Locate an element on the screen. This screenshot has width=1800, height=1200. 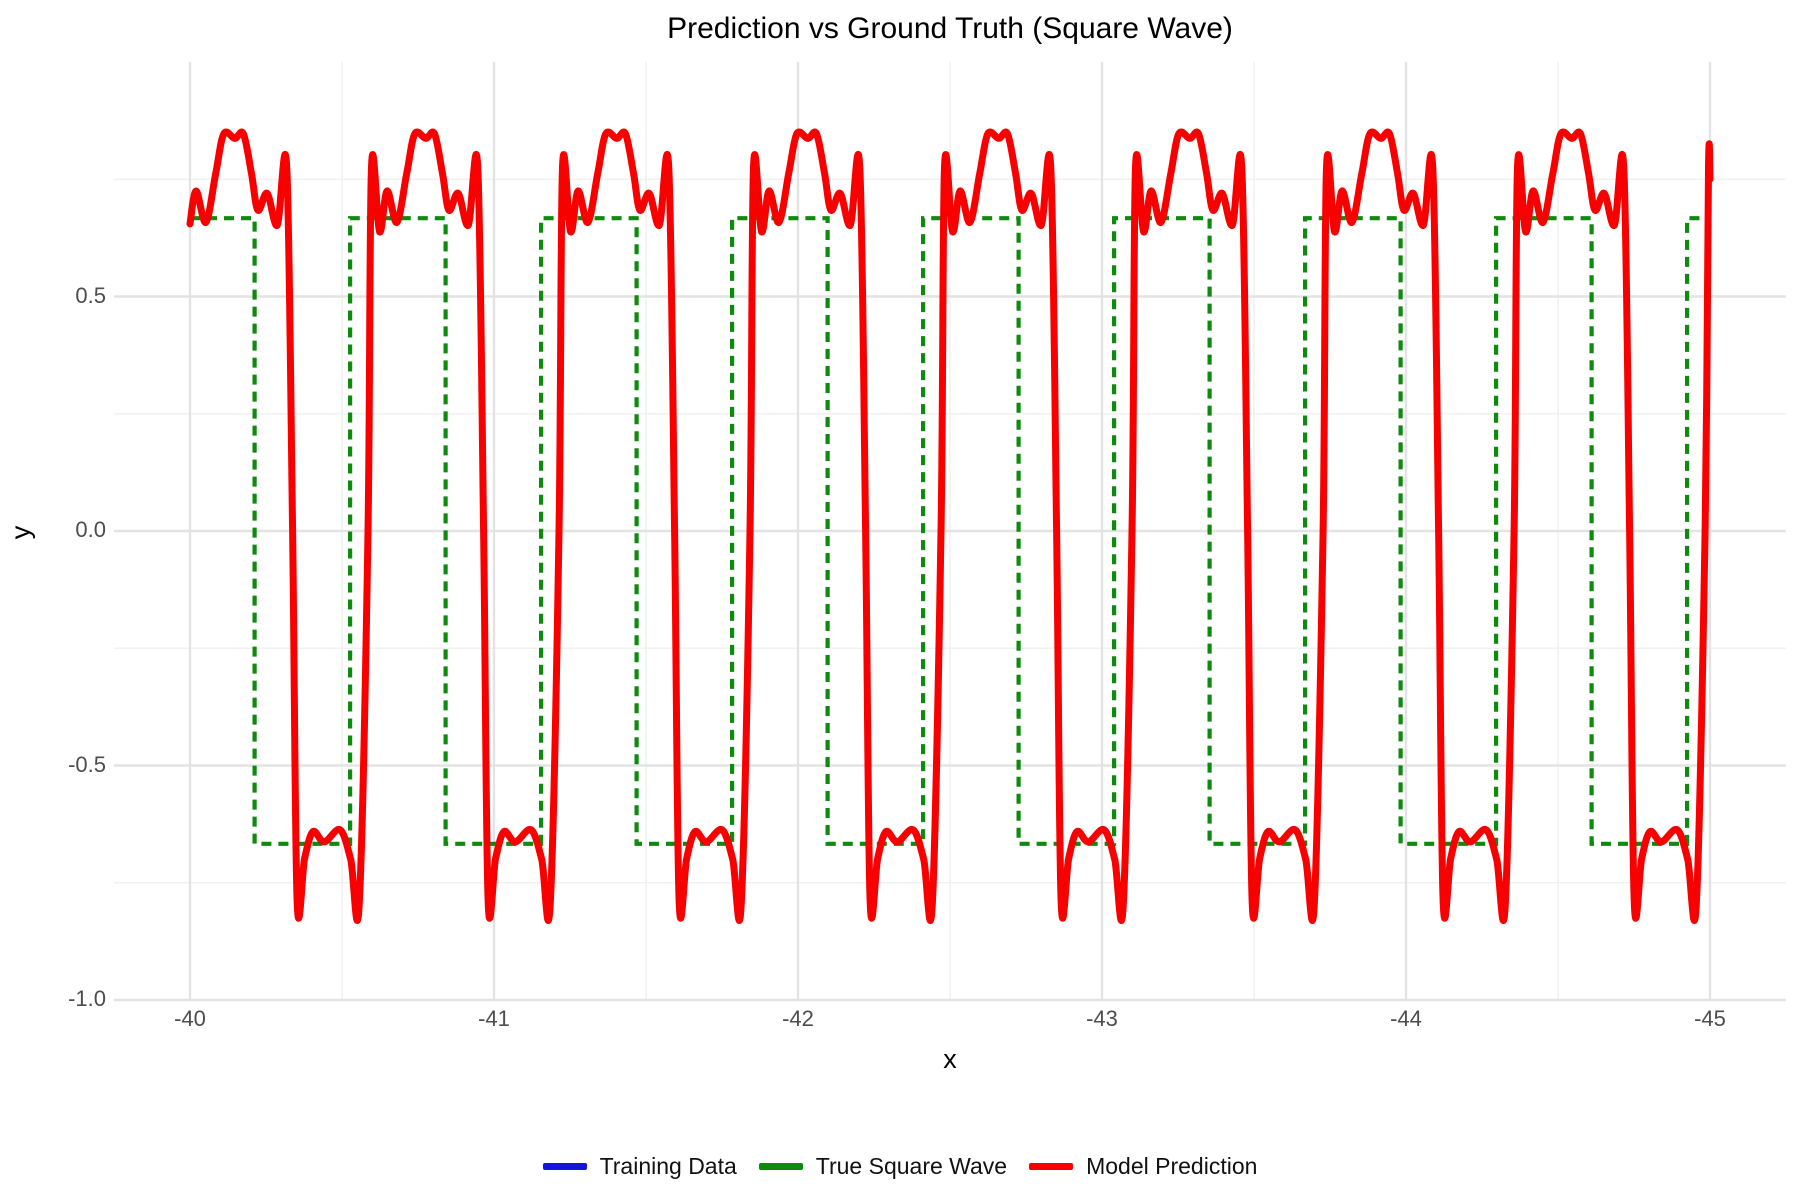
legend-label: True Square Wave is located at coordinates (911, 1165).